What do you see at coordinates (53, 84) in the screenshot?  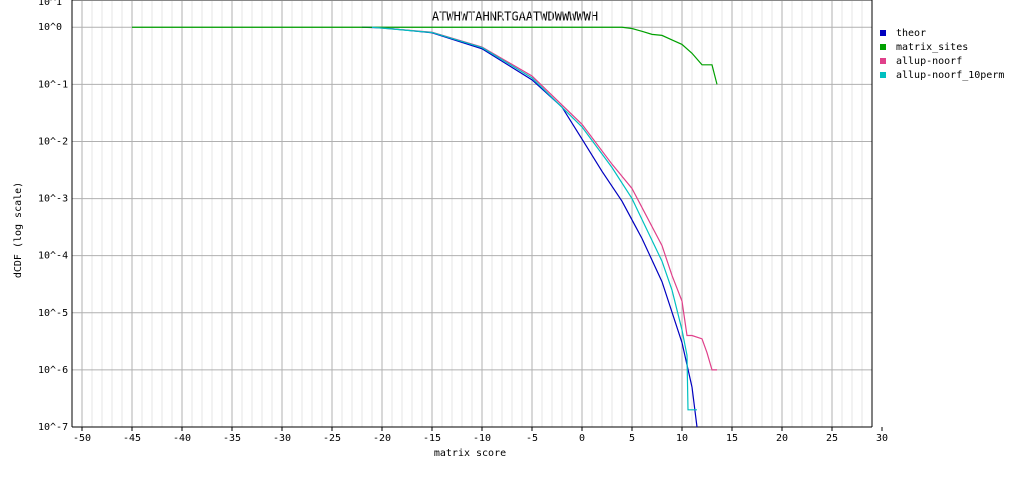 I see `y-tick-label: 10^-1` at bounding box center [53, 84].